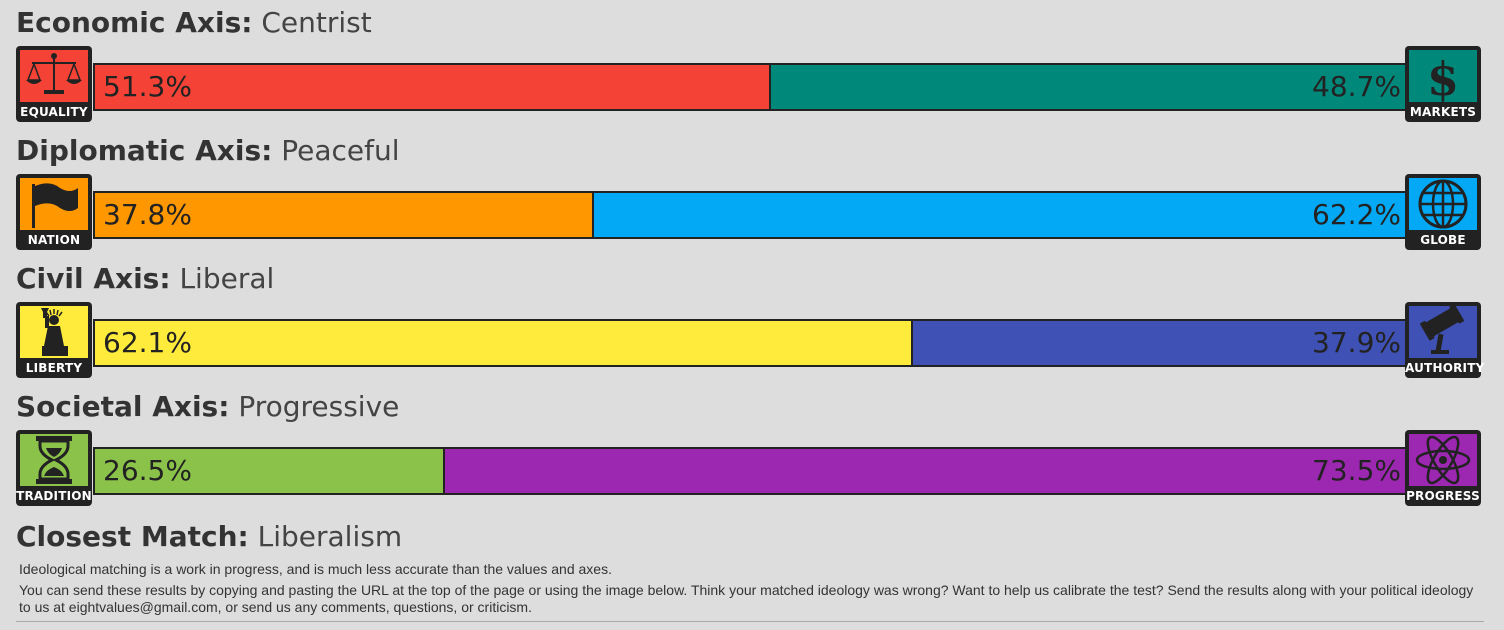 This screenshot has height=630, width=1504. Describe the element at coordinates (927, 471) in the screenshot. I see `progress-segment: 73.5%` at that location.